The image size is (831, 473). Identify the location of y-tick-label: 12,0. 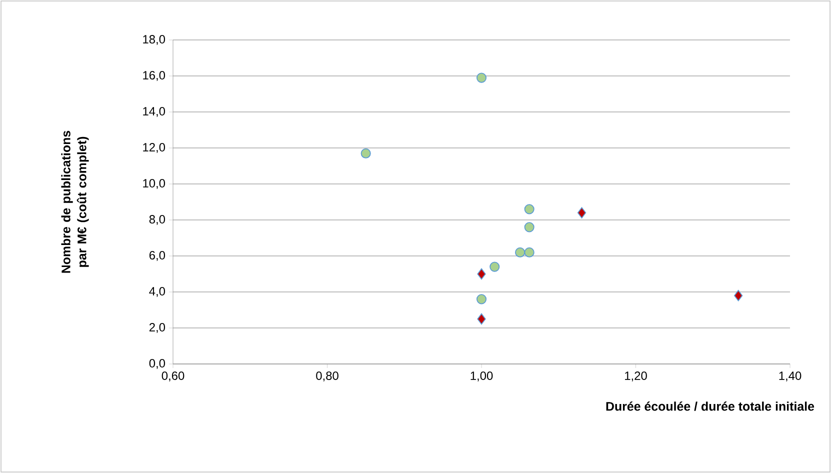
(154, 148).